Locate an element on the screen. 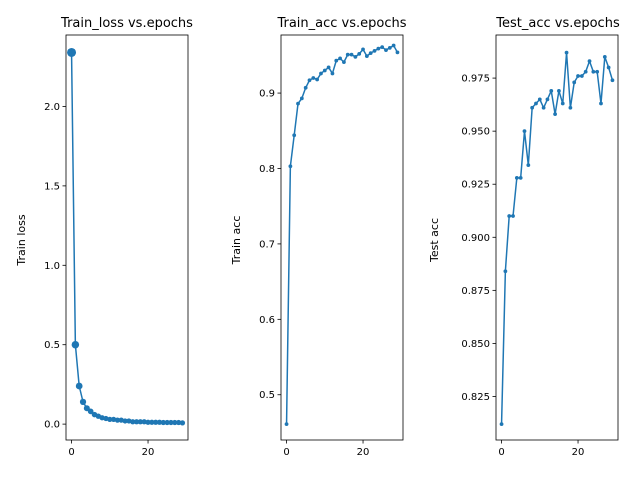  y-axis-label: Train loss is located at coordinates (21, 240).